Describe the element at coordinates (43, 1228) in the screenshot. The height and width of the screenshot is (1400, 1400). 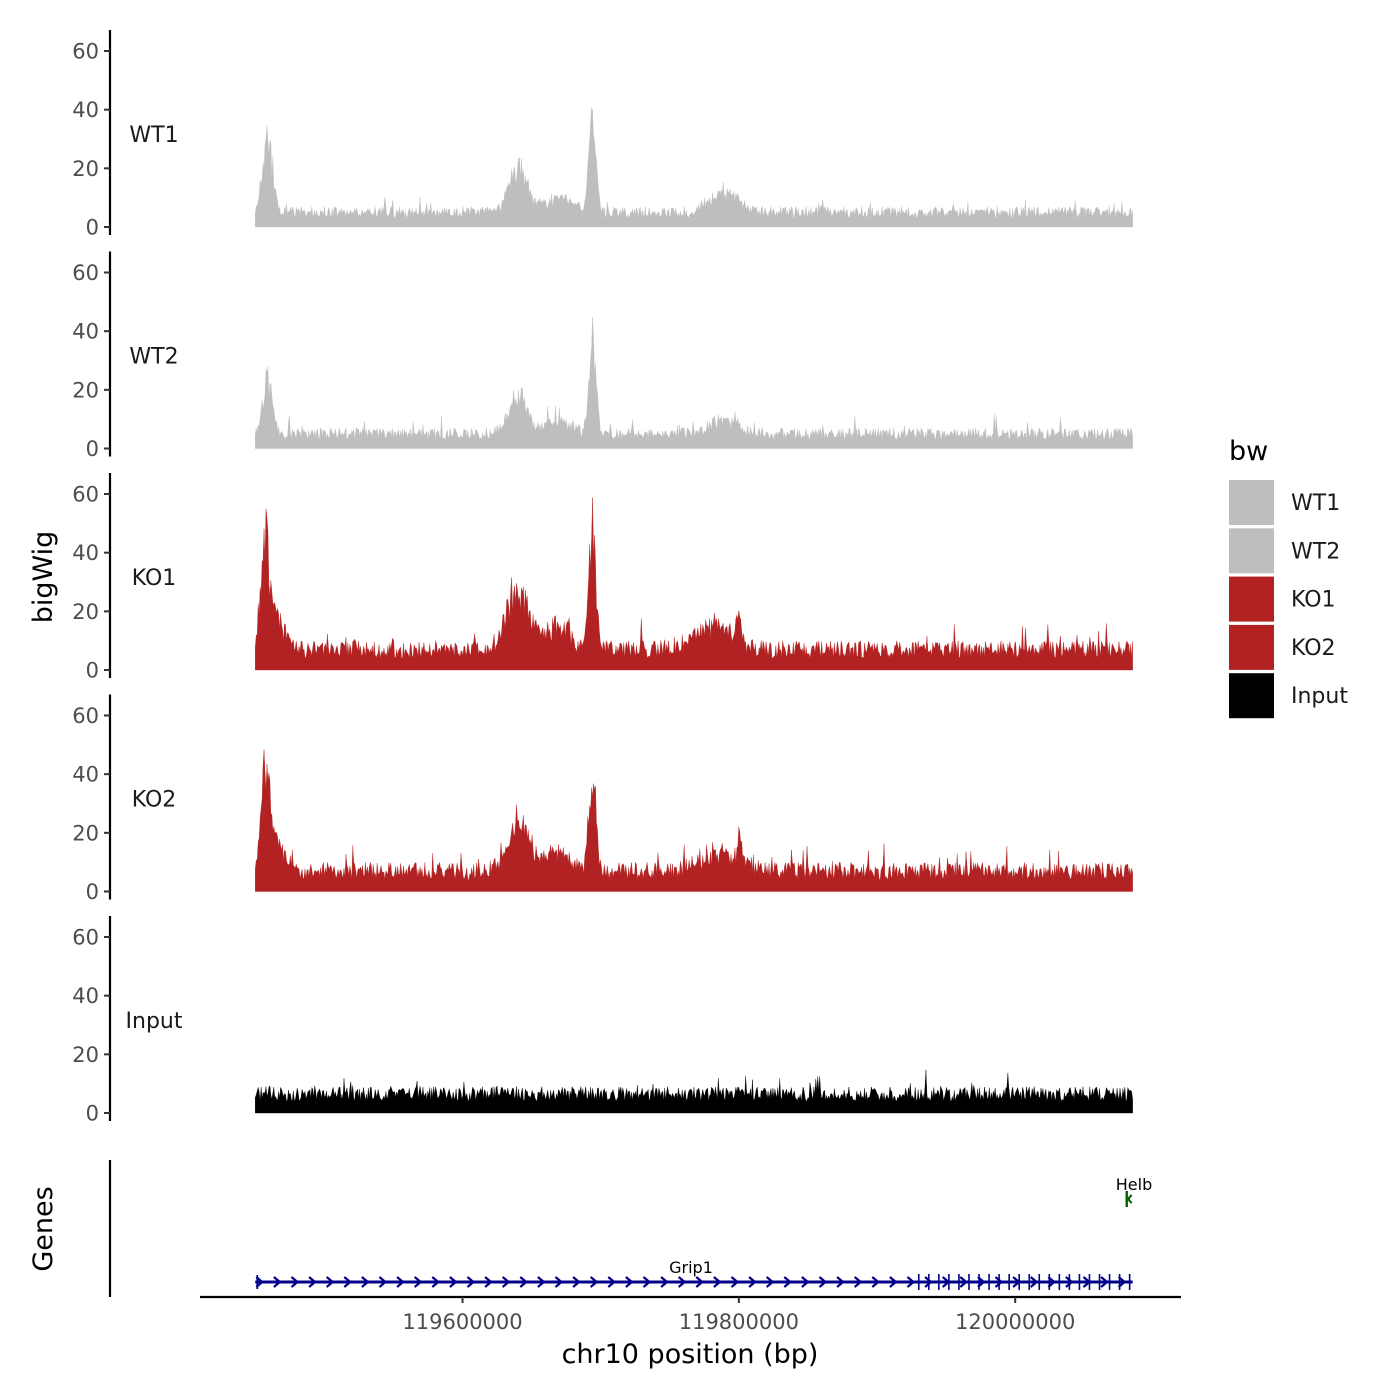
I see `genes-axis-title: Genes` at that location.